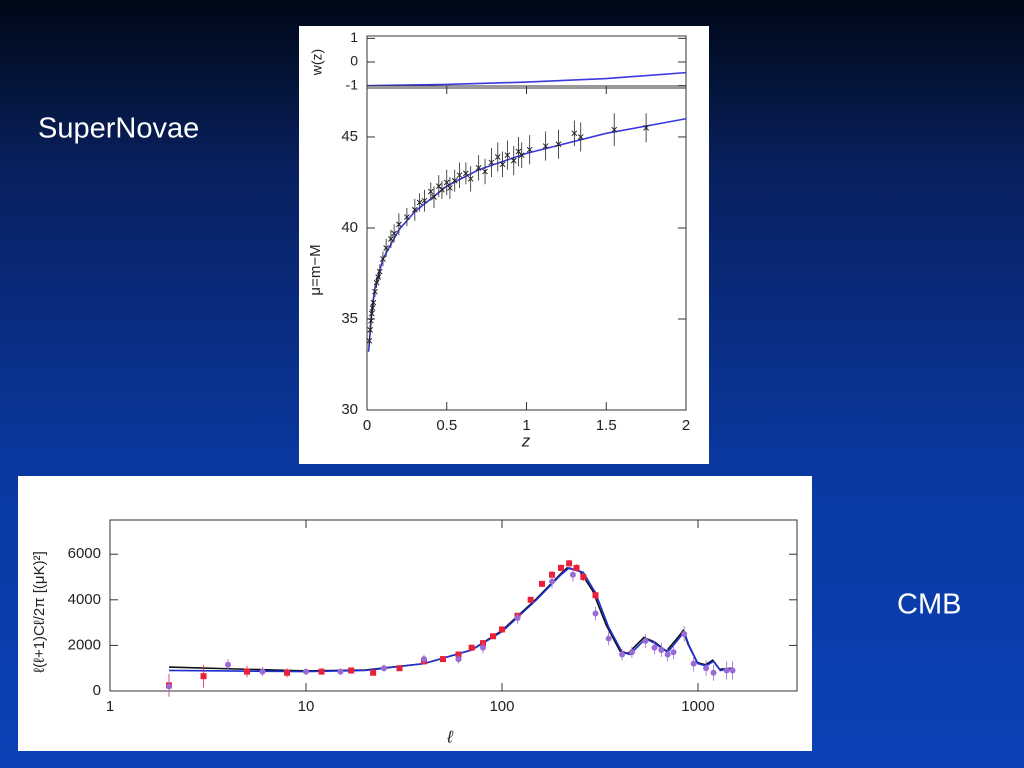 The image size is (1024, 768). What do you see at coordinates (349, 318) in the screenshot?
I see `y-tick-label: 35` at bounding box center [349, 318].